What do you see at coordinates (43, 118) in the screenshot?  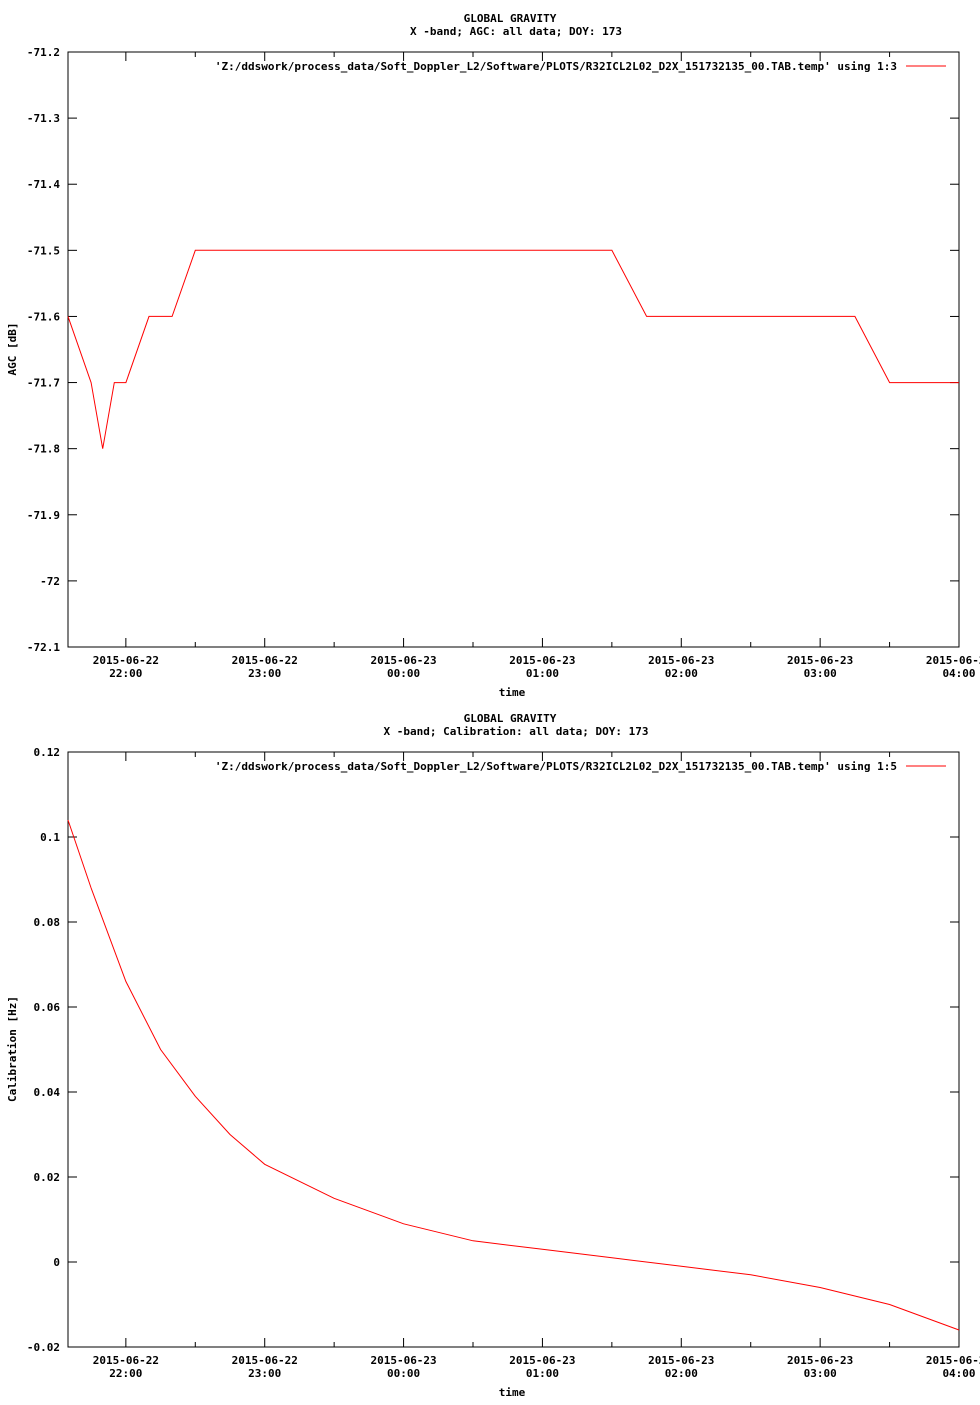 I see `y-tick-label: -71.3` at bounding box center [43, 118].